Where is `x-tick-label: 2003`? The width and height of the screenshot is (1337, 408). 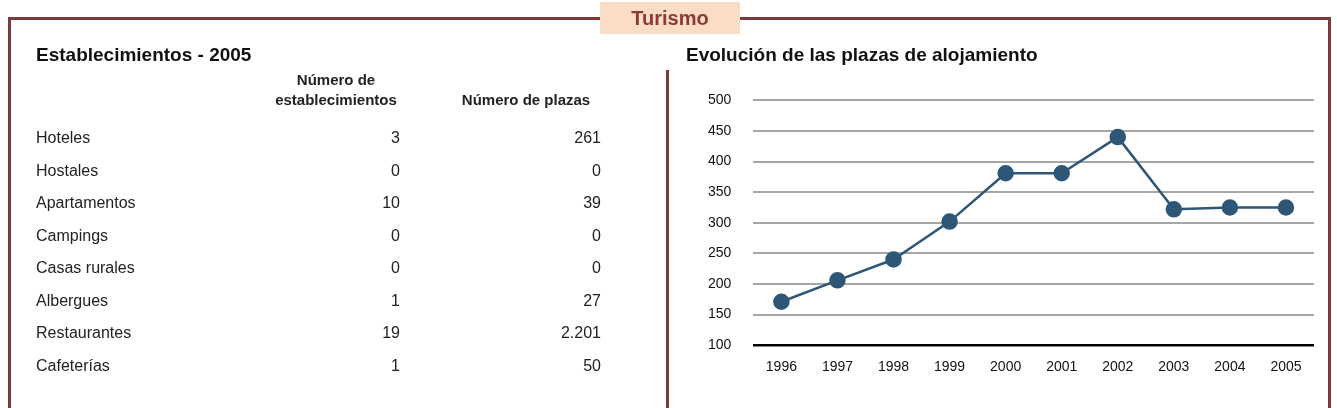 x-tick-label: 2003 is located at coordinates (1174, 366).